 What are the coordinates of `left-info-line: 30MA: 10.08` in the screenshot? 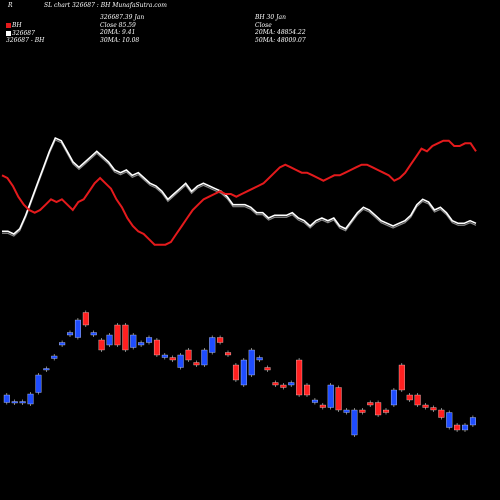 It's located at (120, 40).